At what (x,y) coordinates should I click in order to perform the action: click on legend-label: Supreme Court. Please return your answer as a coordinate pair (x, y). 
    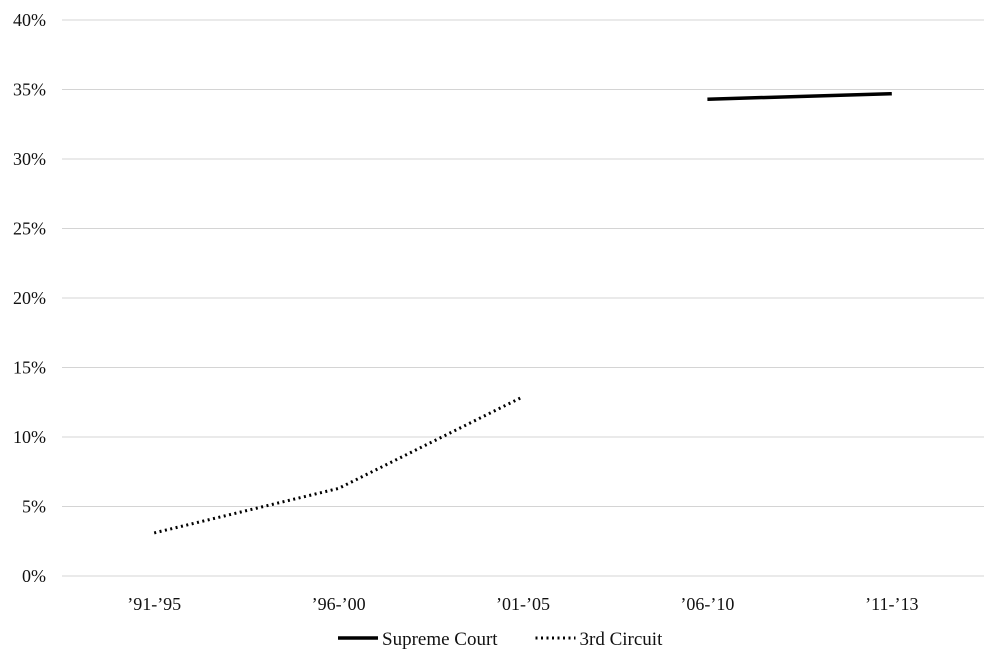
    Looking at the image, I should click on (440, 639).